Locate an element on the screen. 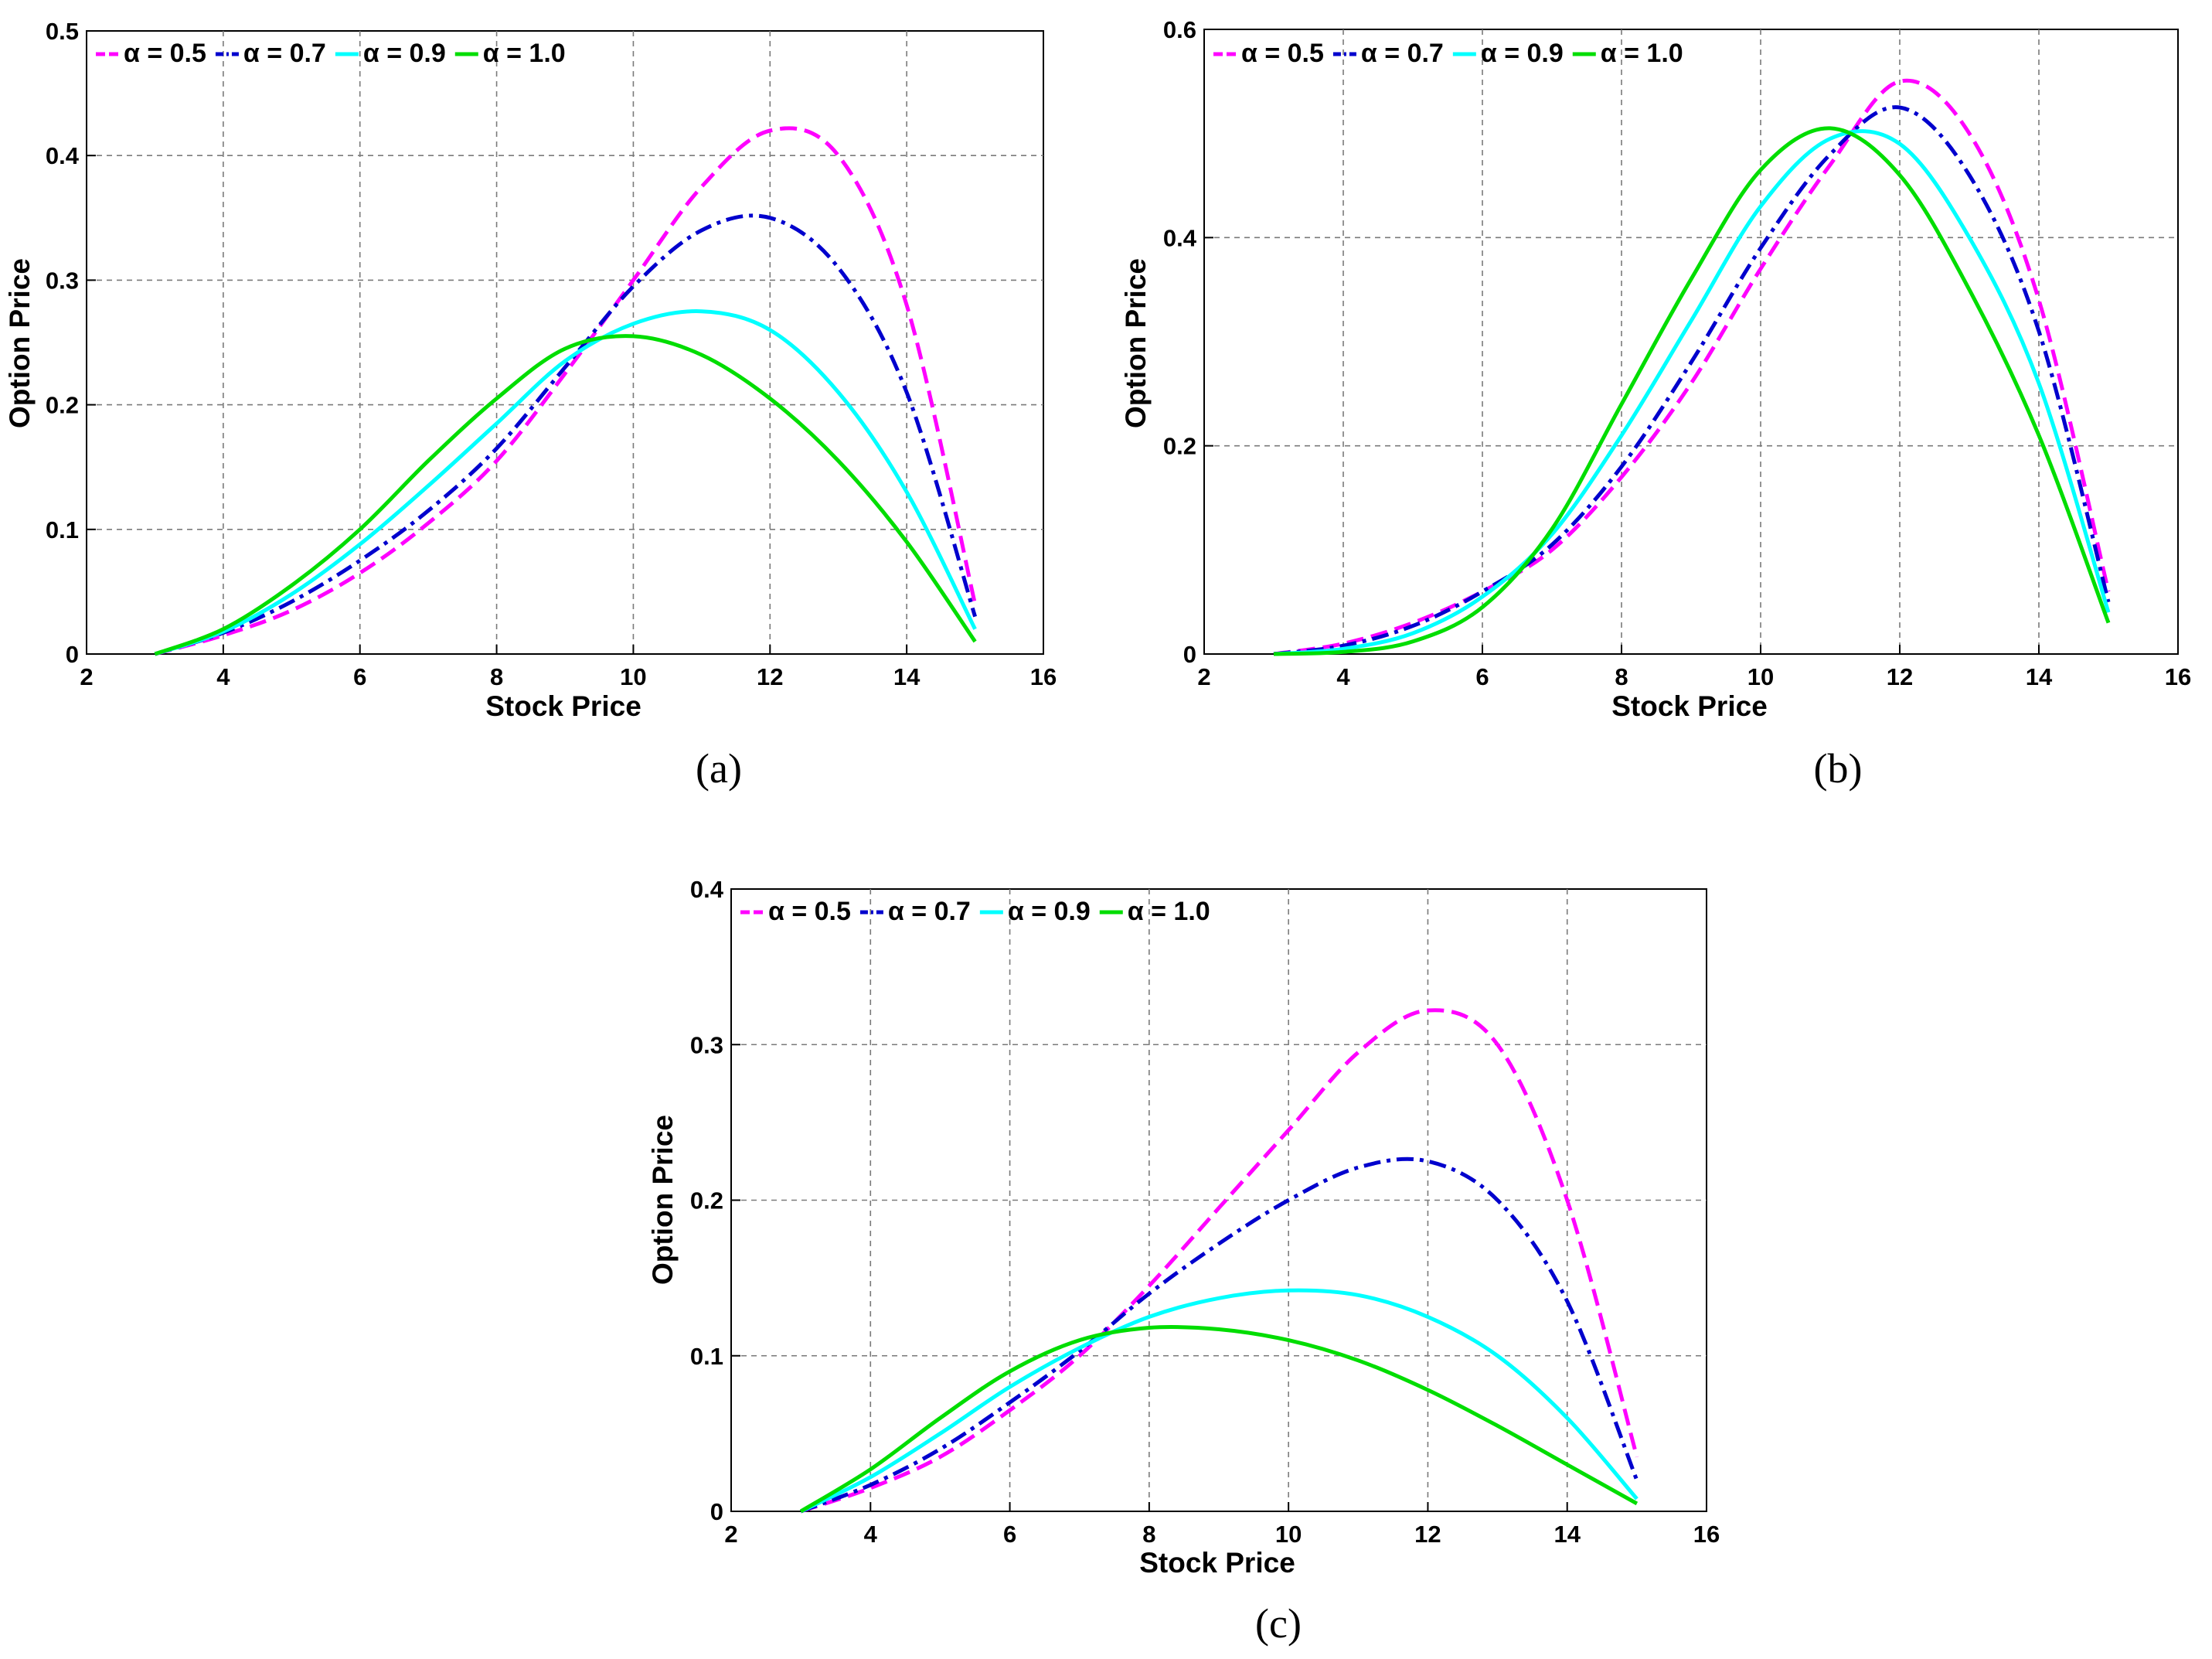  y-tick-label: 0.5 is located at coordinates (62, 31).